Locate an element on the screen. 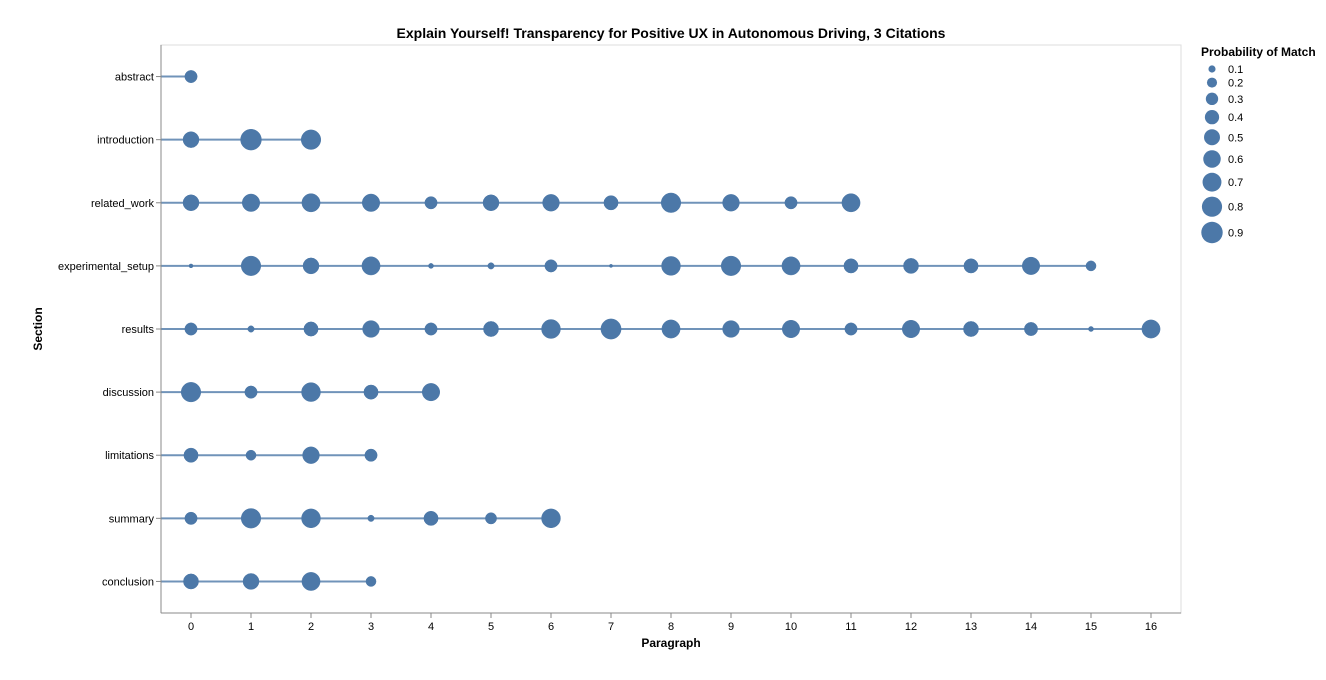 The image size is (1326, 680). x-tick-label: 2 is located at coordinates (311, 627).